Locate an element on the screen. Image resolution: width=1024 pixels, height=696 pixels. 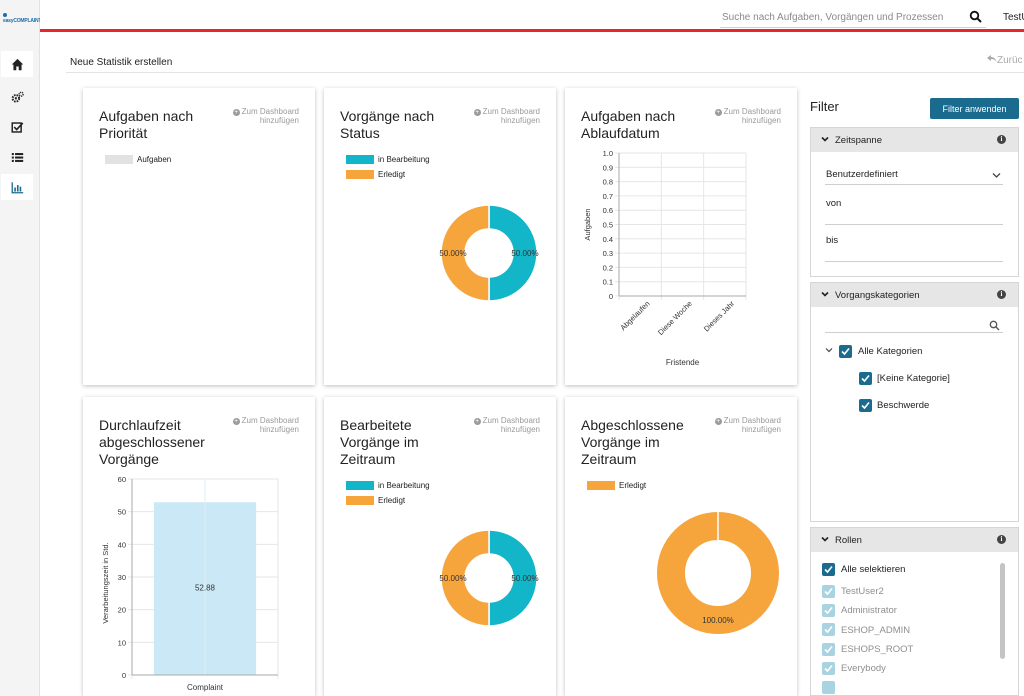
y-tick-label: 10 is located at coordinates (122, 642).